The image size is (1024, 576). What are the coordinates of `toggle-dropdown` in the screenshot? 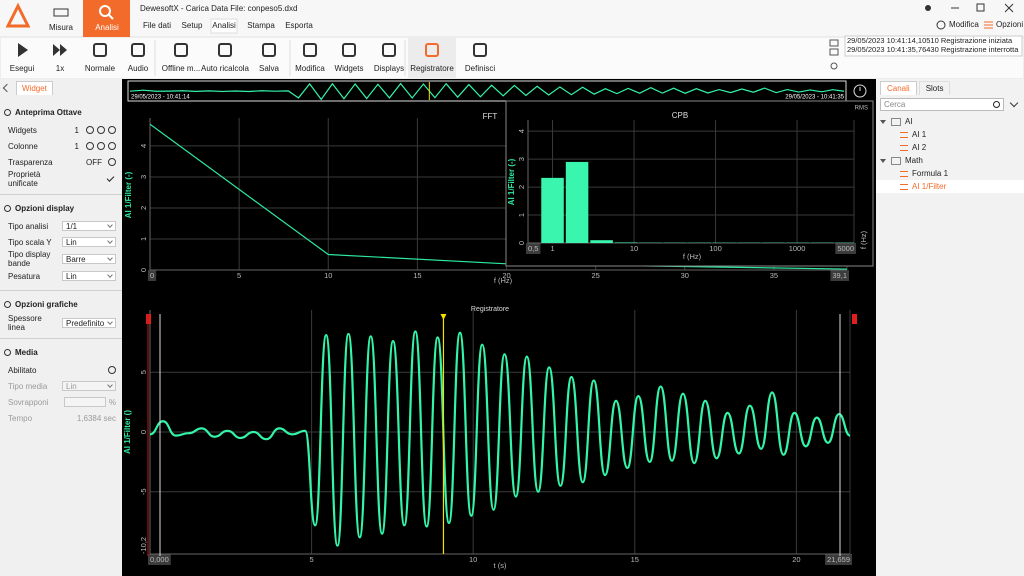 It's located at (112, 162).